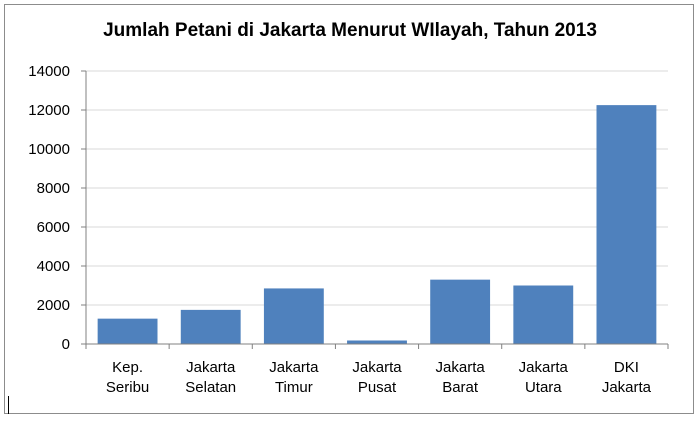 The image size is (700, 423). Describe the element at coordinates (543, 387) in the screenshot. I see `x-category-label: Utara` at that location.